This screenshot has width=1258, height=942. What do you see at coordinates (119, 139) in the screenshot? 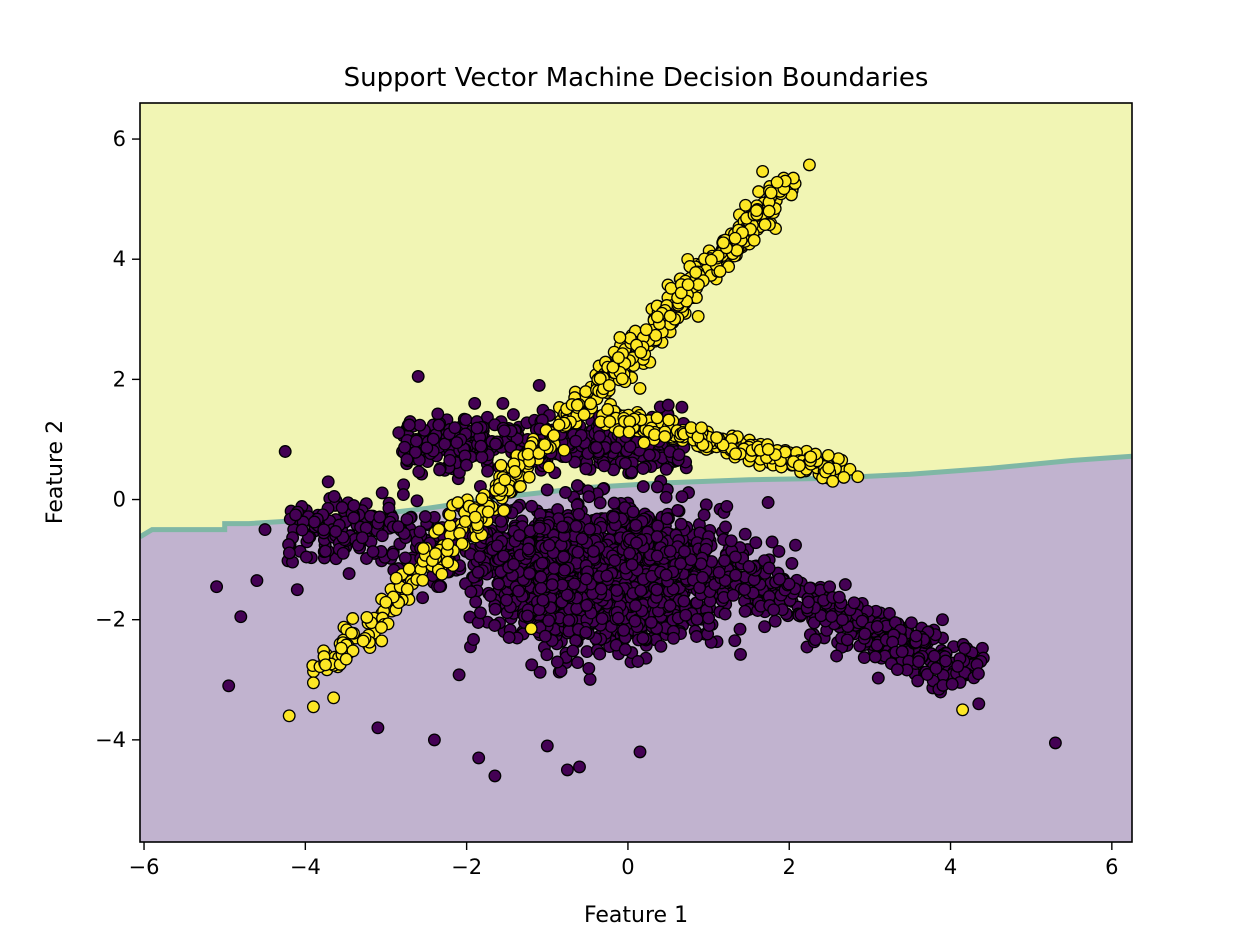
I see `y-tick-label: 6` at bounding box center [119, 139].